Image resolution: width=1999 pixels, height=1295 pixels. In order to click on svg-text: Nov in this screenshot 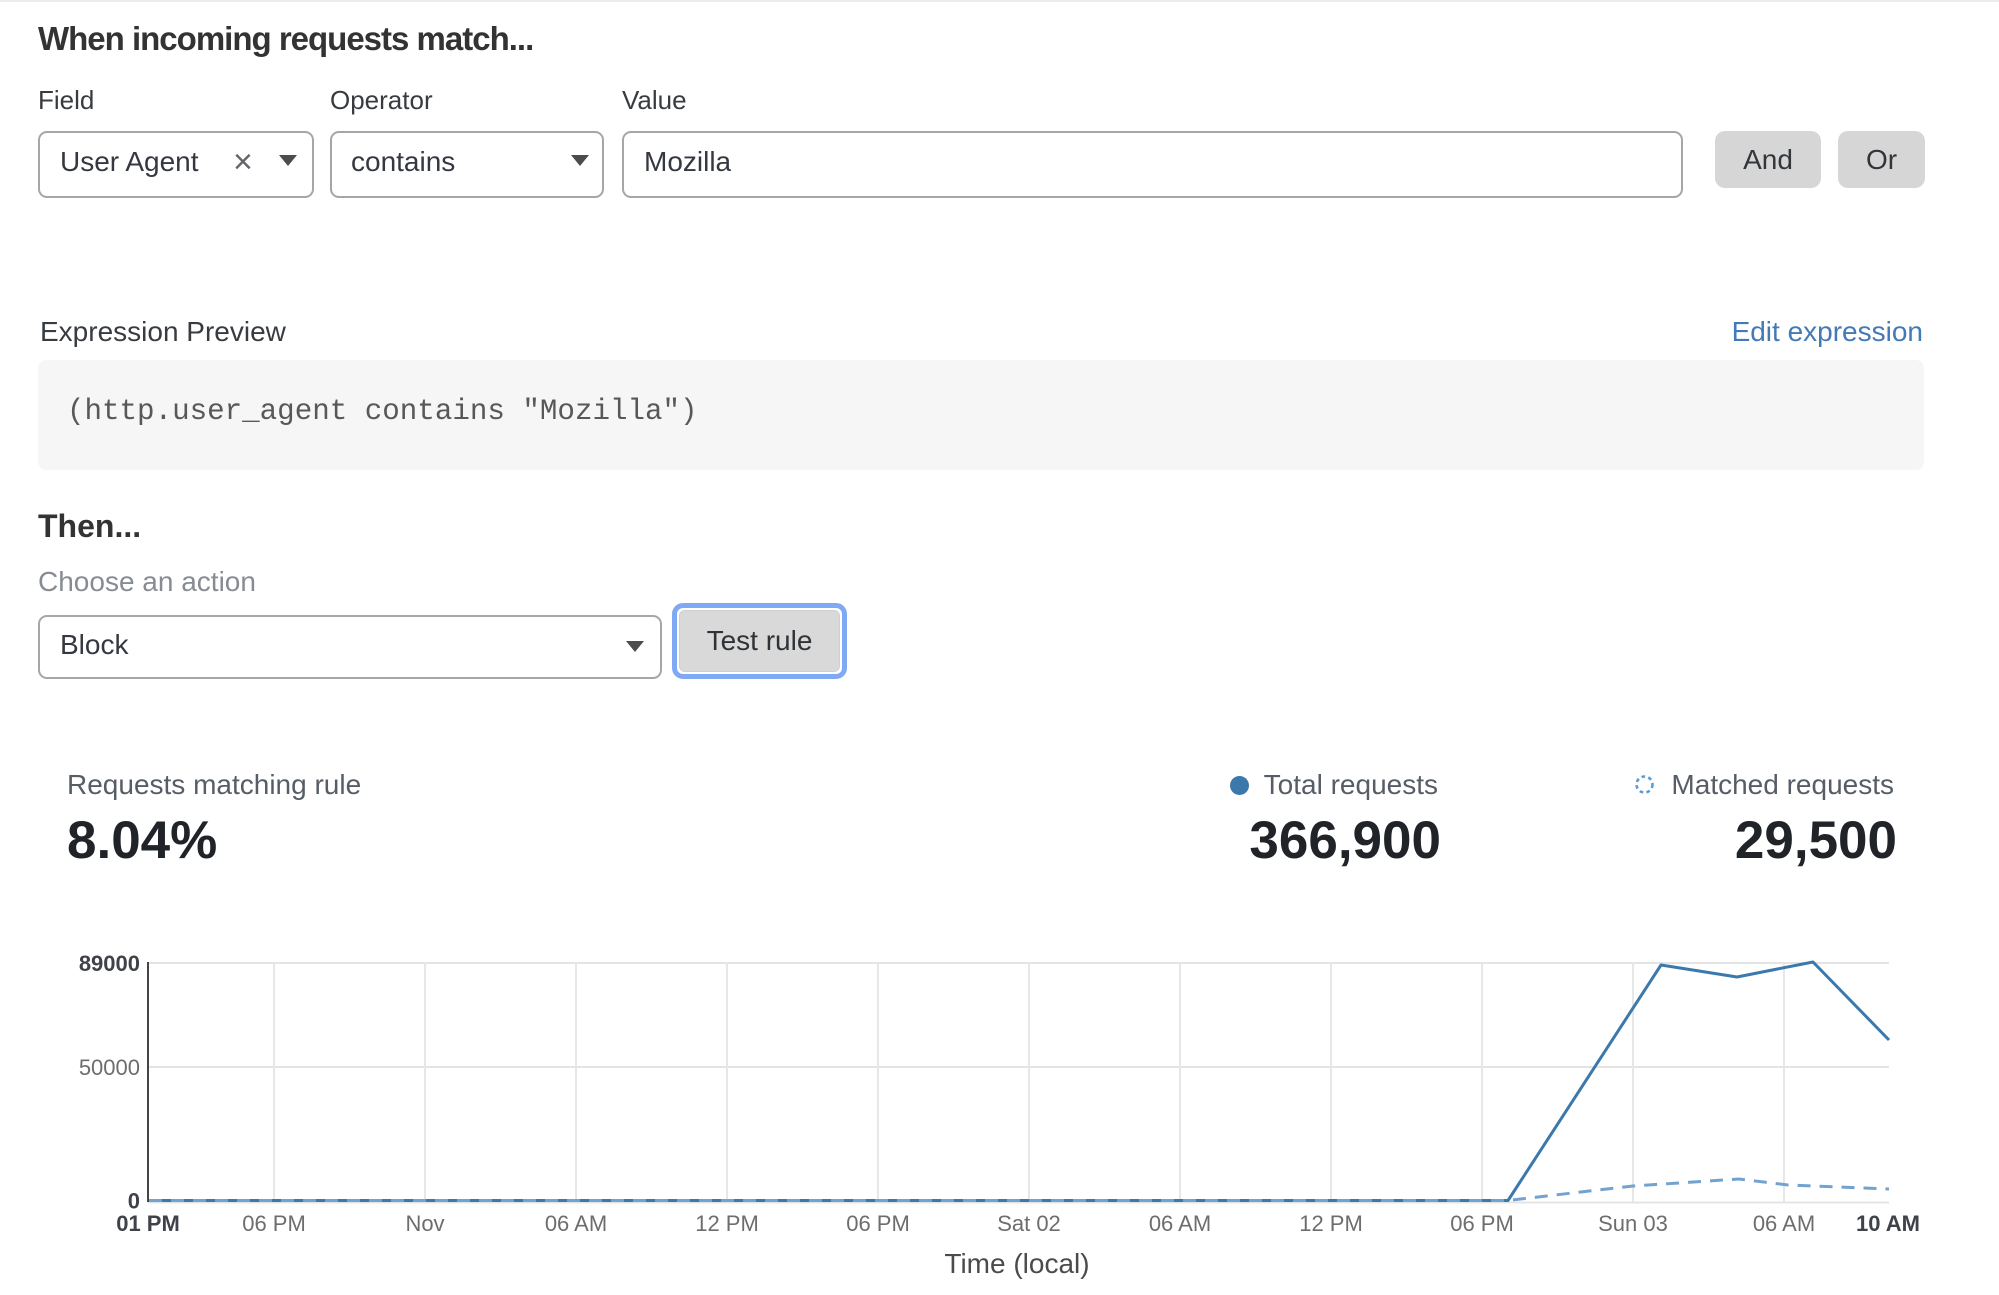, I will do `click(424, 1223)`.